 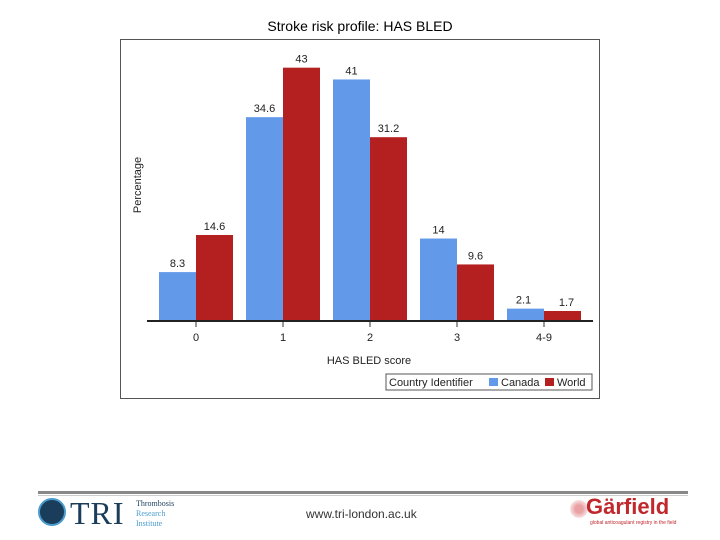 I want to click on x-tick-label-3: 3, so click(x=457, y=338).